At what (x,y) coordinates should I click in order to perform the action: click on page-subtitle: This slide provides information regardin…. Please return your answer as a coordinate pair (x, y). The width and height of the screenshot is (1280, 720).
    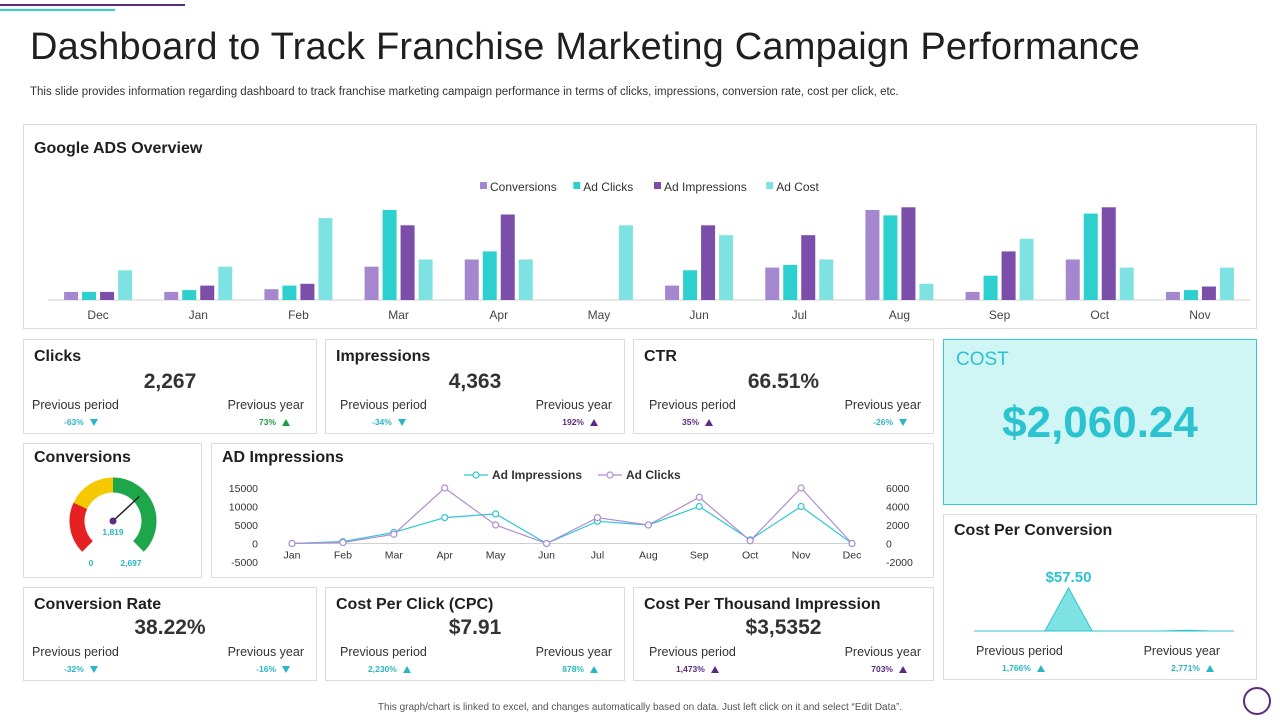
    Looking at the image, I should click on (464, 92).